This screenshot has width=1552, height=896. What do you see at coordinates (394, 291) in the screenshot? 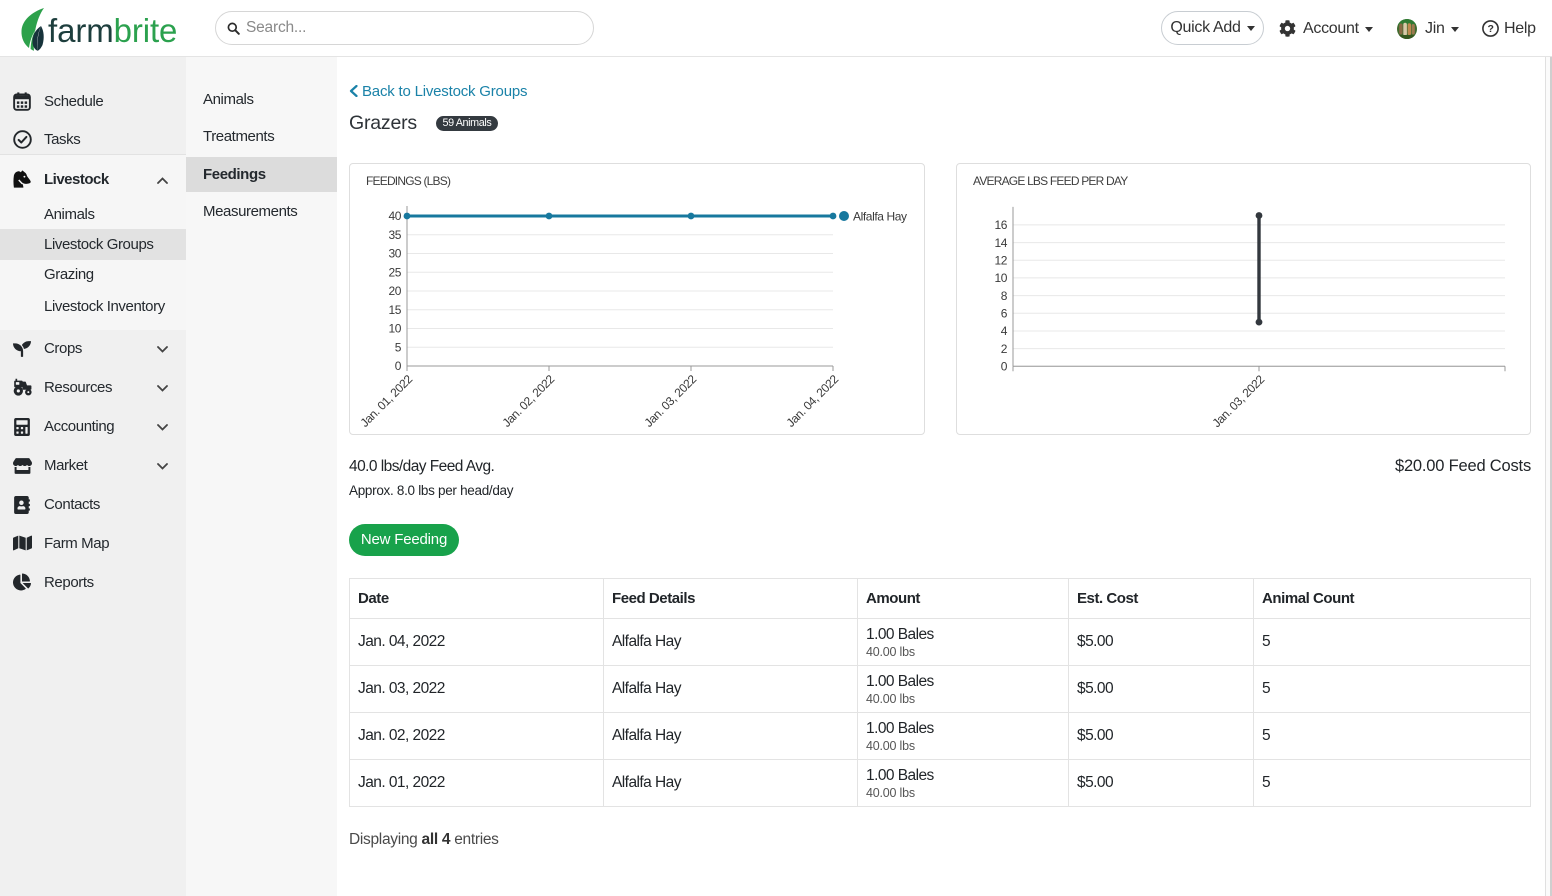
I see `svg-text: 20` at bounding box center [394, 291].